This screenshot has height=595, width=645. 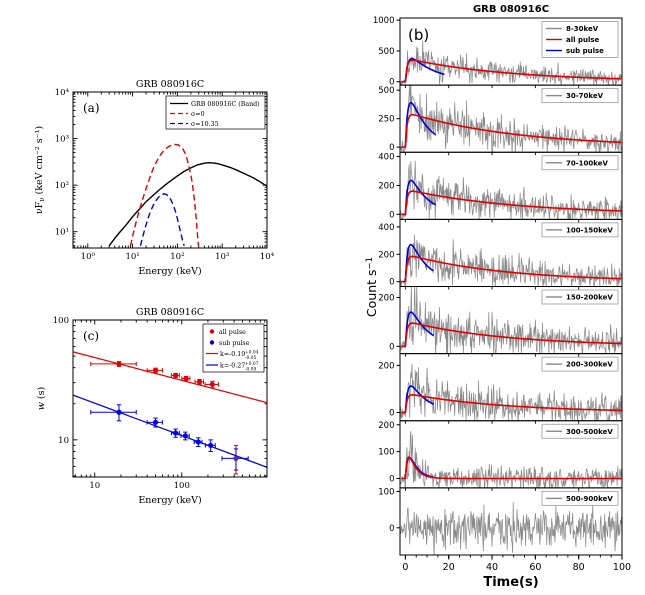 I want to click on band-500-900keV, so click(x=511, y=528).